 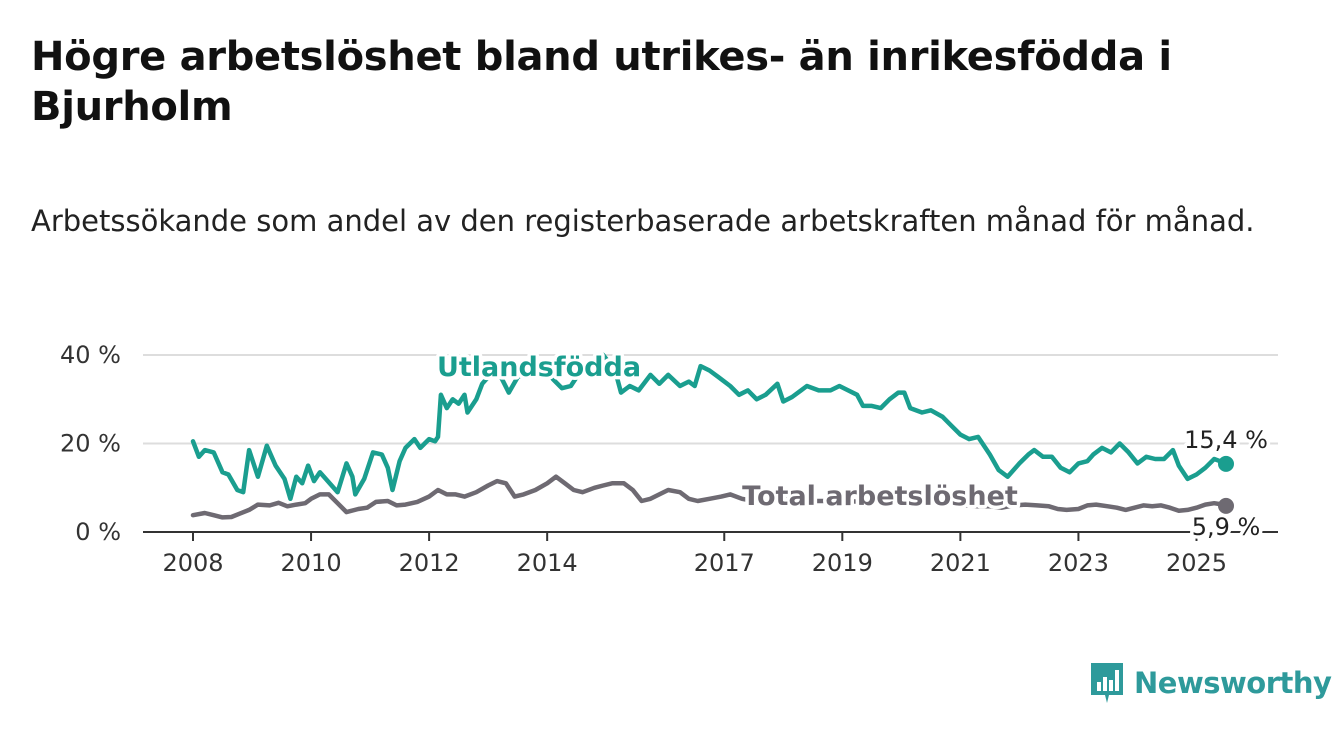 What do you see at coordinates (90, 355) in the screenshot?
I see `y-tick-label: 40 %` at bounding box center [90, 355].